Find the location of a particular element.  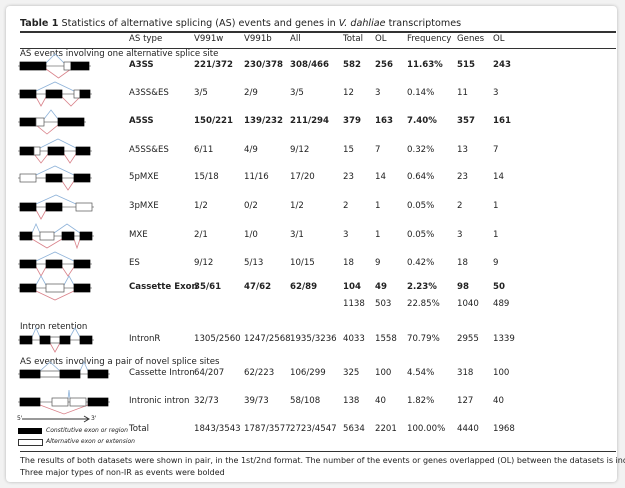

column-header: V991b is located at coordinates (258, 39).